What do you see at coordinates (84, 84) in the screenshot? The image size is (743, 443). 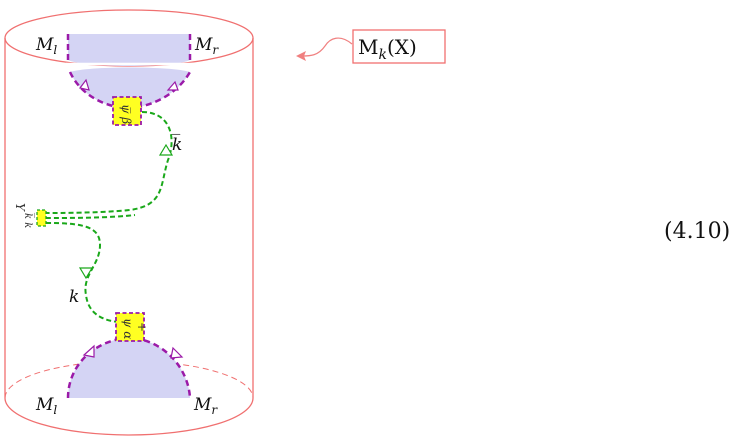 I see `top-arc-arrow-left` at bounding box center [84, 84].